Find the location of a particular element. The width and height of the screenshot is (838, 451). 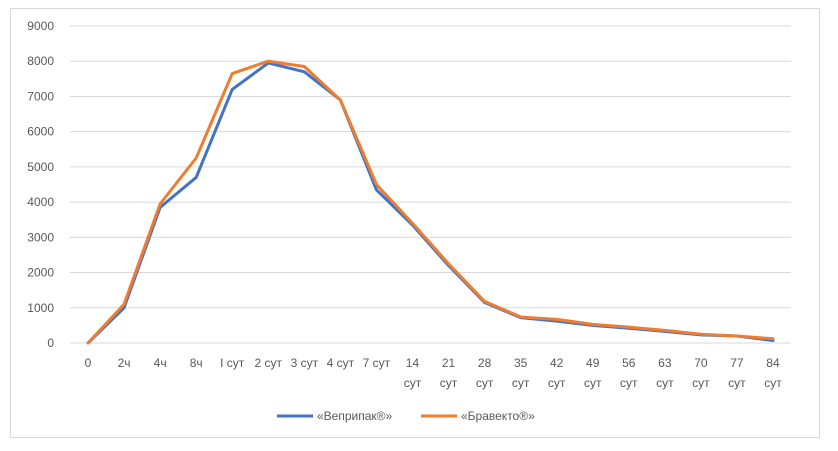

x-tick-label: I сут is located at coordinates (232, 363).